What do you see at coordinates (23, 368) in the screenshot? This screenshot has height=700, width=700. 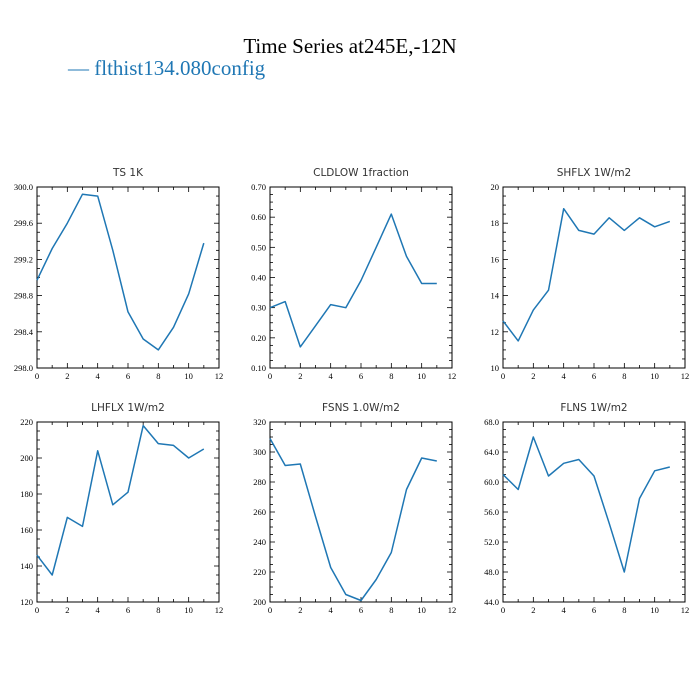 I see `y-tick-label: 298.0` at bounding box center [23, 368].